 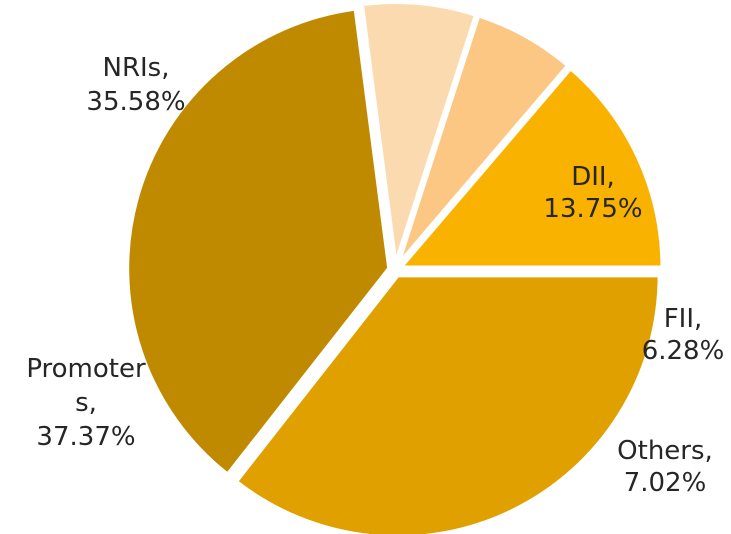 What do you see at coordinates (683, 351) in the screenshot?
I see `pie-label-line: 6.28%` at bounding box center [683, 351].